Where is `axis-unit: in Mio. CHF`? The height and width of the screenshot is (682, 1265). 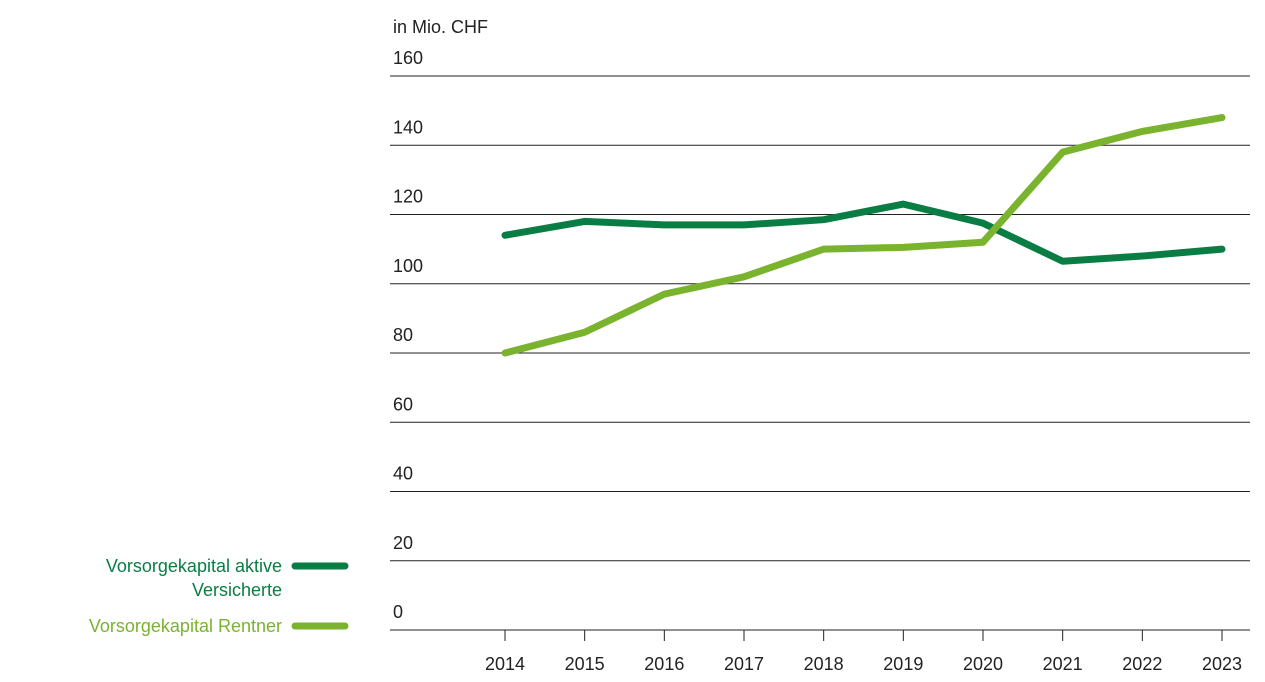 axis-unit: in Mio. CHF is located at coordinates (440, 27).